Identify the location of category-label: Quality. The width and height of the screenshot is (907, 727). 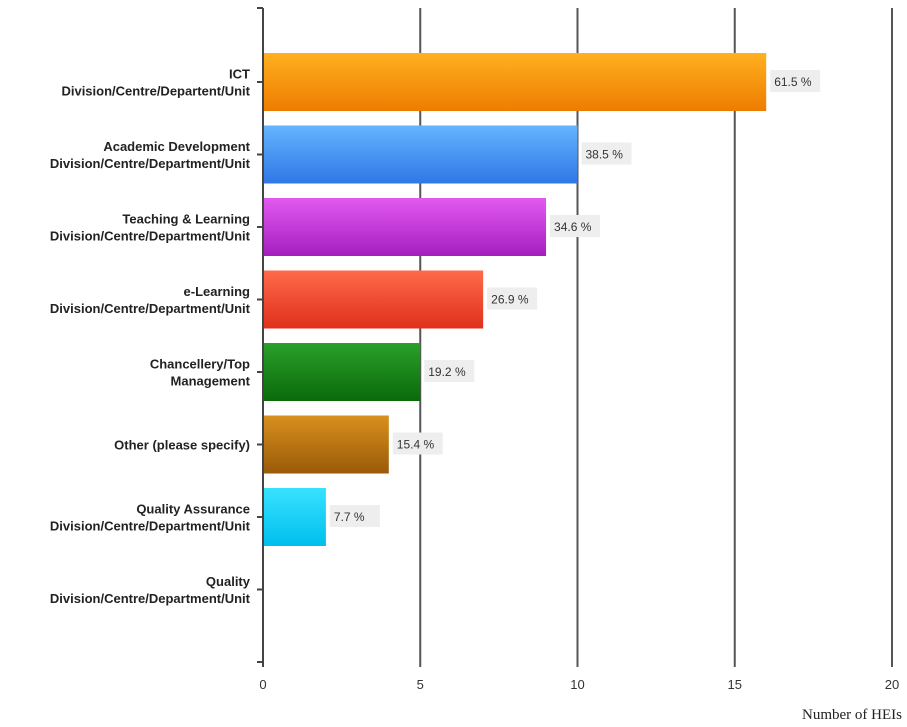
(228, 581).